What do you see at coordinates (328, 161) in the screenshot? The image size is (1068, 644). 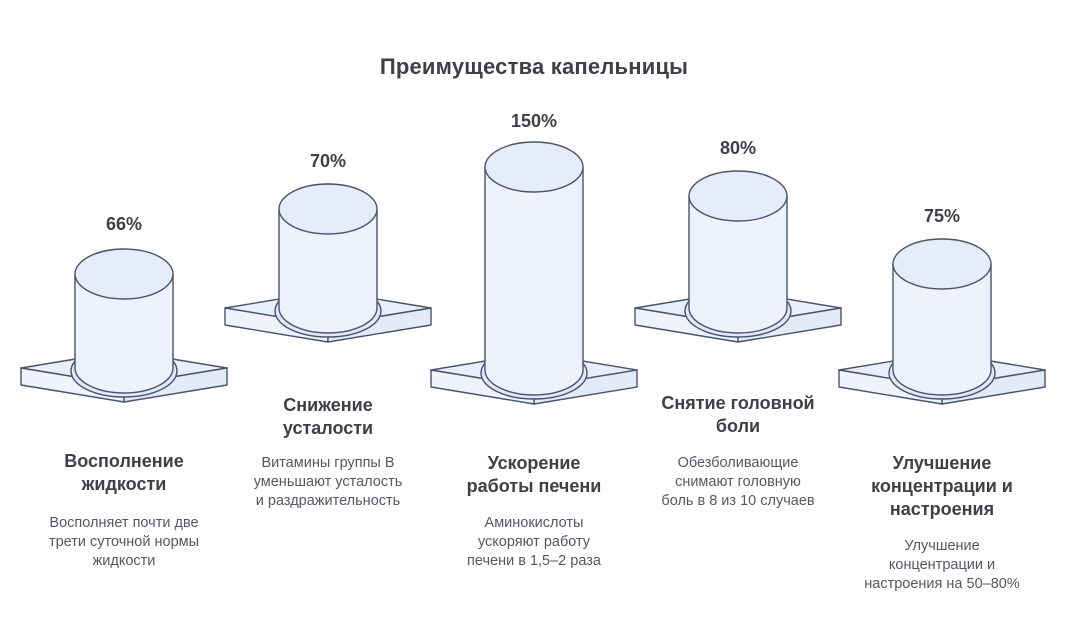 I see `value-label: 70%` at bounding box center [328, 161].